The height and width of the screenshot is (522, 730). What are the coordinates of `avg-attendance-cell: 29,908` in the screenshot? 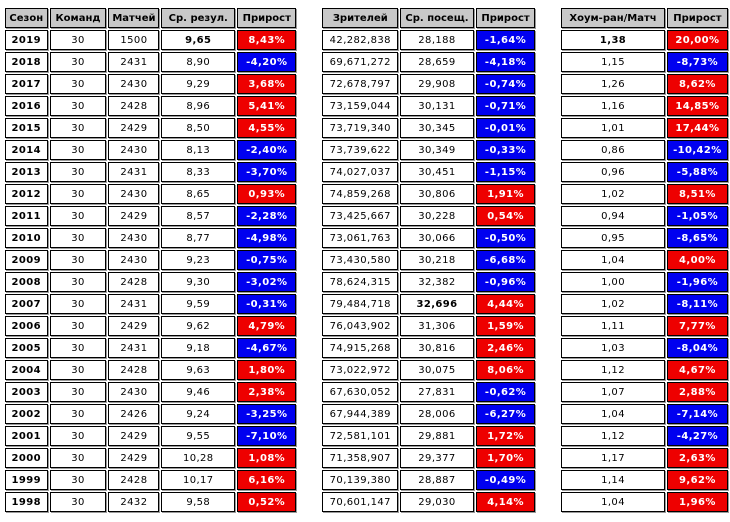 It's located at (437, 84).